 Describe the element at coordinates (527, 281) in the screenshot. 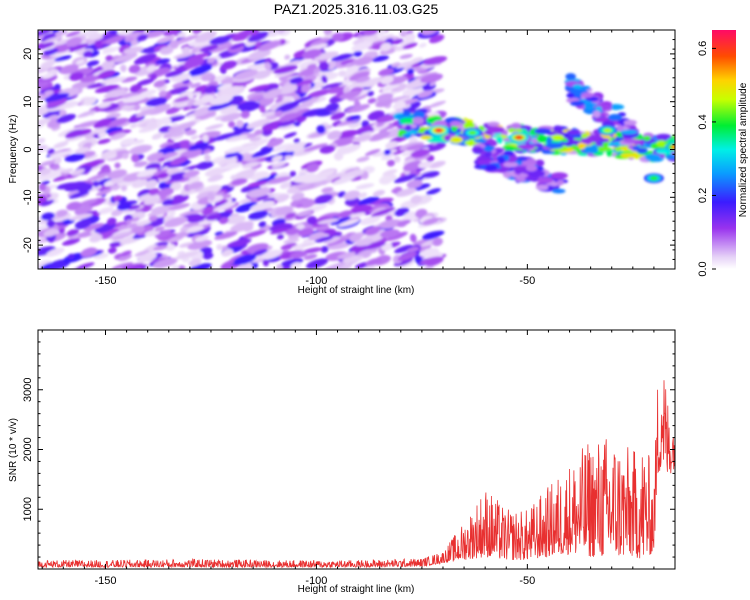

I see `x-tick-label: -50` at that location.